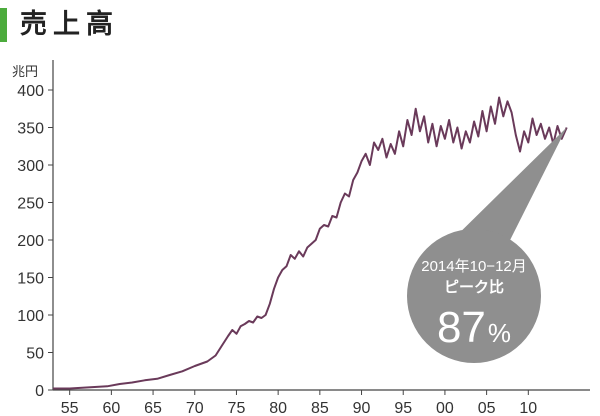 The width and height of the screenshot is (600, 416). I want to click on y-tick-label: 350, so click(30, 129).